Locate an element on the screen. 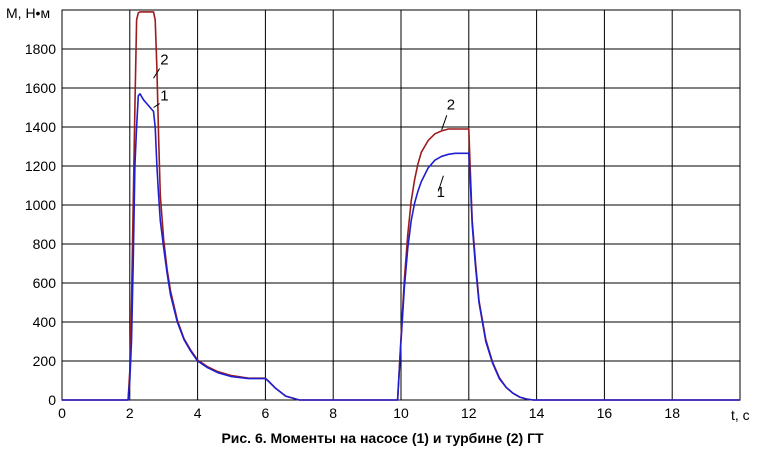 The width and height of the screenshot is (765, 455). annotations: 1 2 2 1 is located at coordinates (304, 126).